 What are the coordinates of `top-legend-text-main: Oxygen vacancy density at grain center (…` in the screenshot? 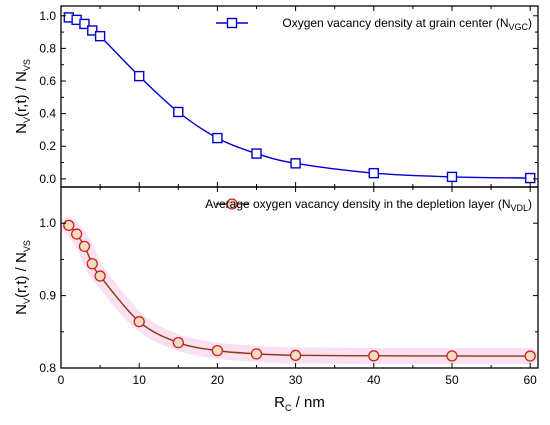 It's located at (395, 23).